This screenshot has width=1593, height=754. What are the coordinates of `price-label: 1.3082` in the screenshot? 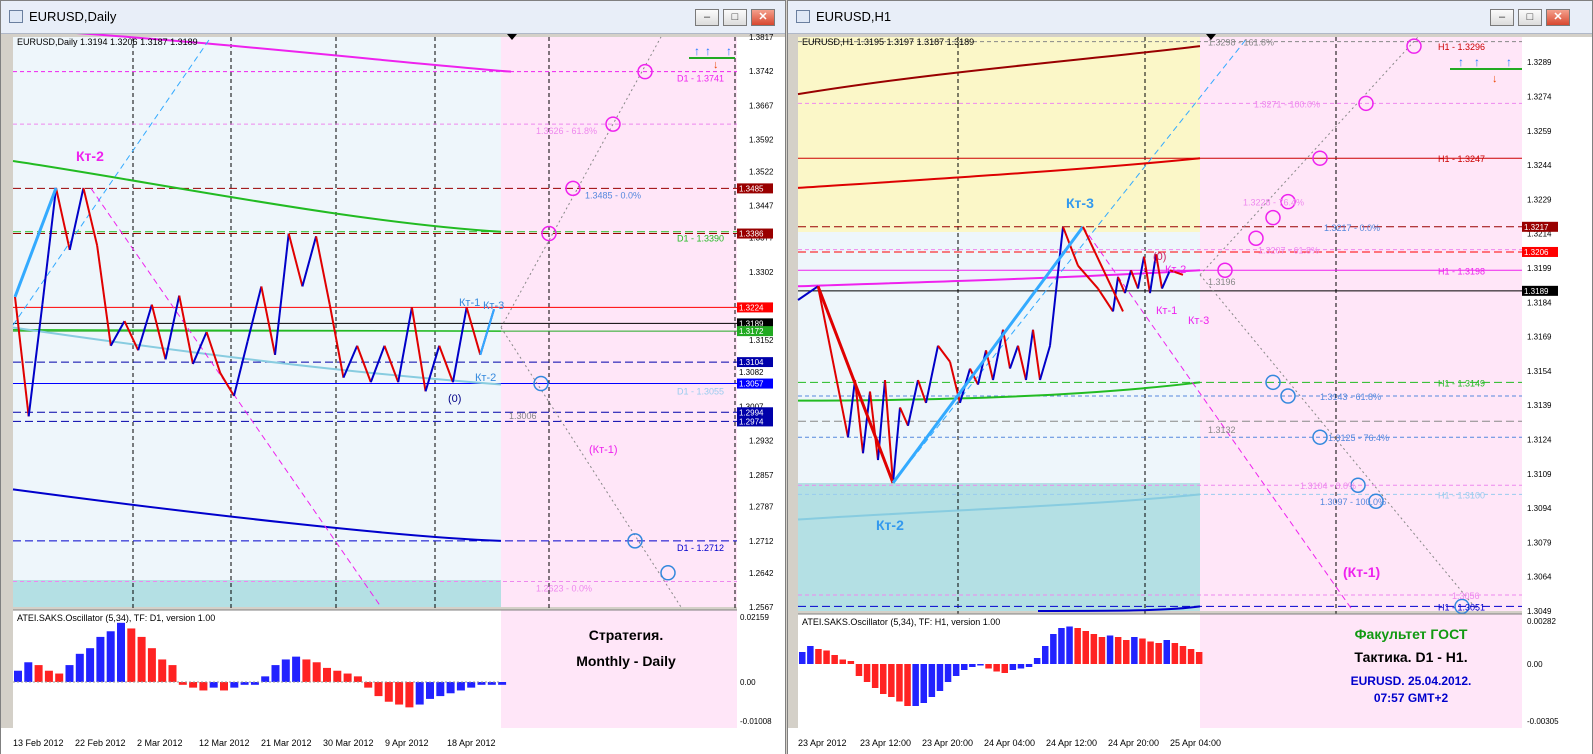 It's located at (751, 372).